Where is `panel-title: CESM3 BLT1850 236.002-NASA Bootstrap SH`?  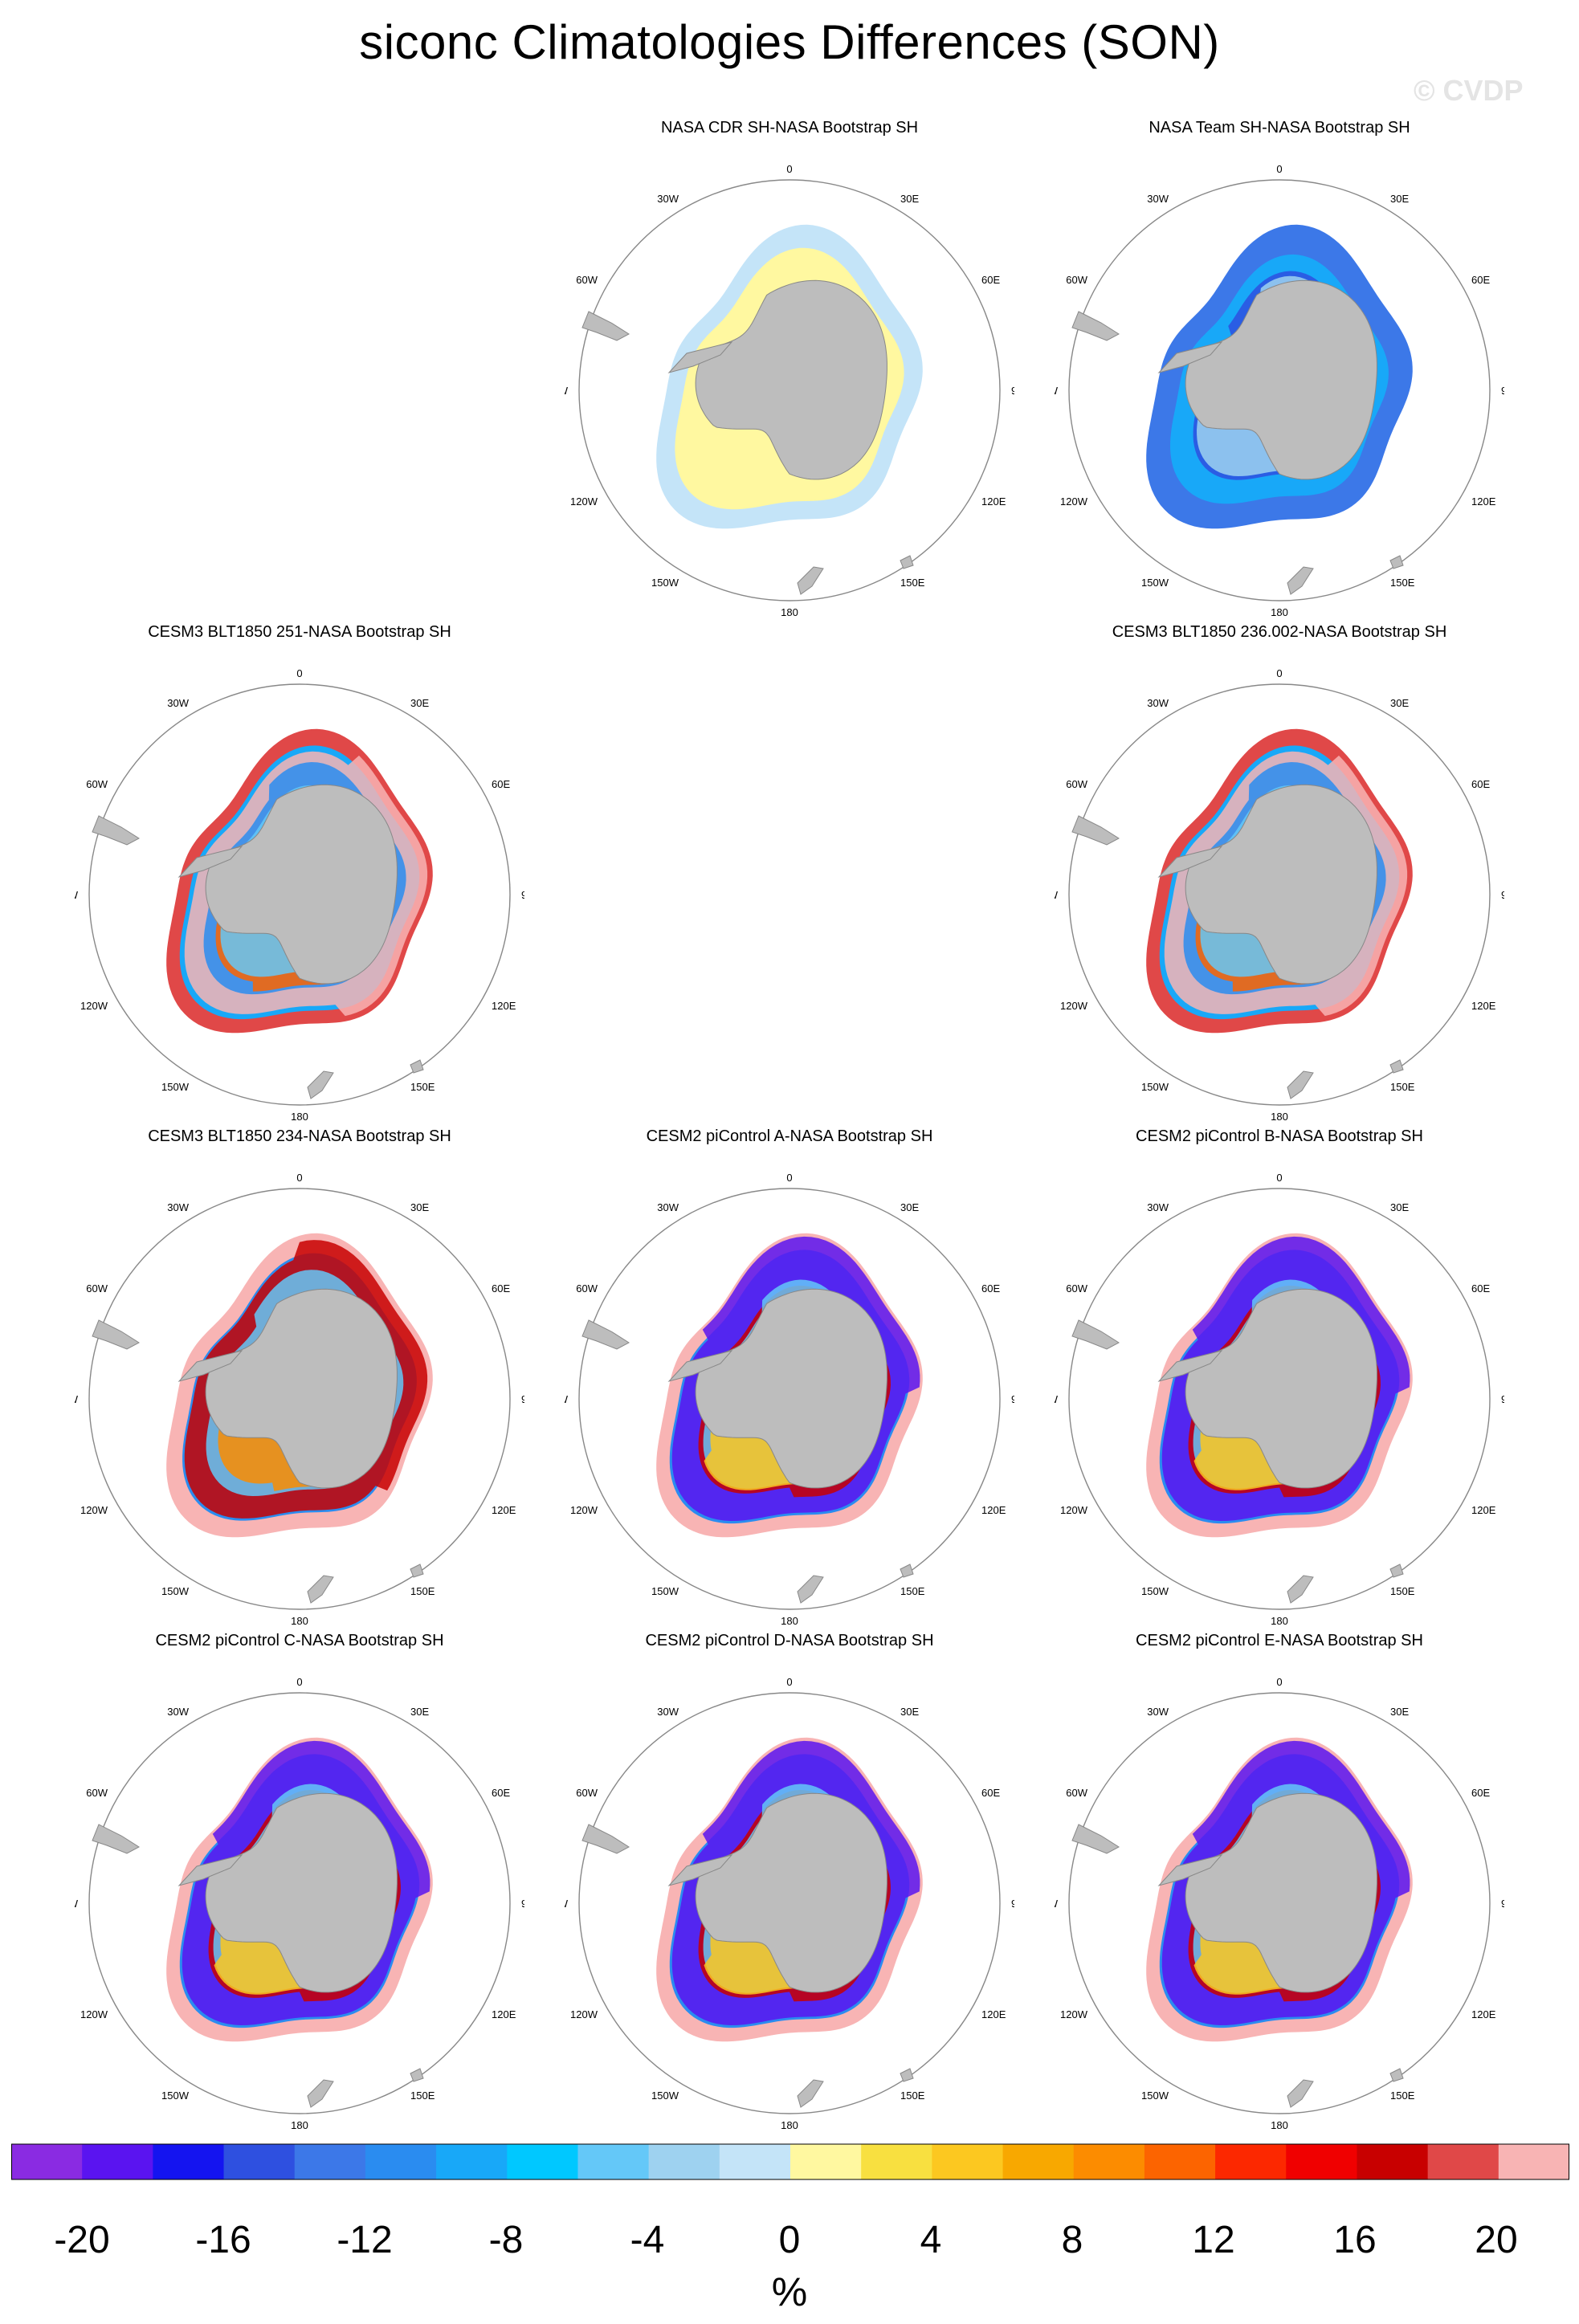
panel-title: CESM3 BLT1850 236.002-NASA Bootstrap SH is located at coordinates (1279, 632).